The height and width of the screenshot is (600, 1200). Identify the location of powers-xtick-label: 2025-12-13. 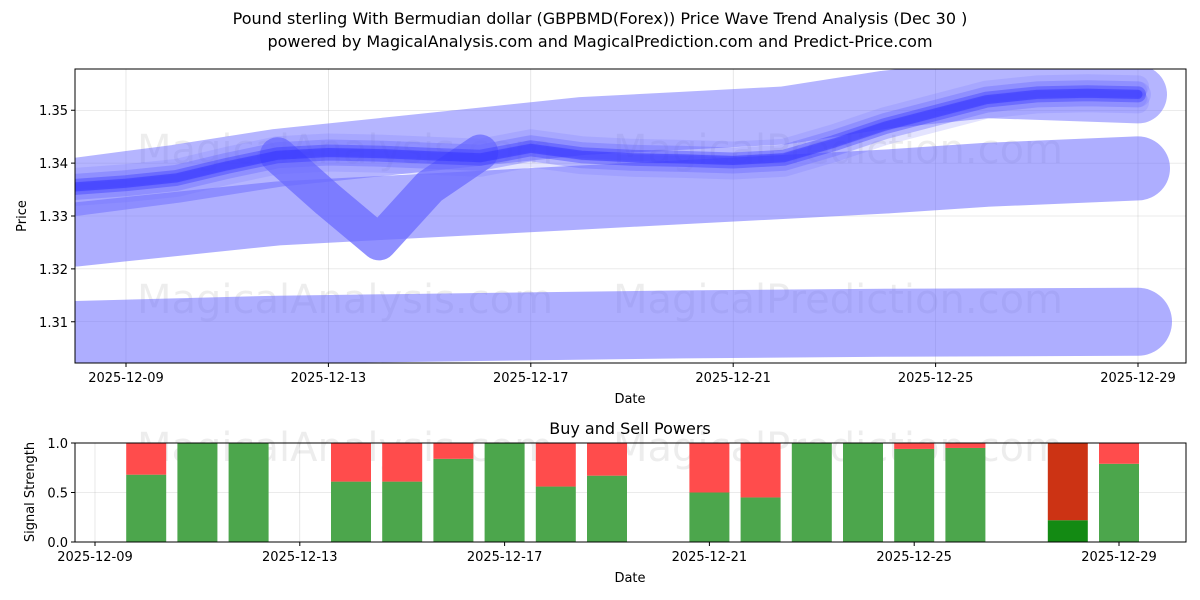
(300, 557).